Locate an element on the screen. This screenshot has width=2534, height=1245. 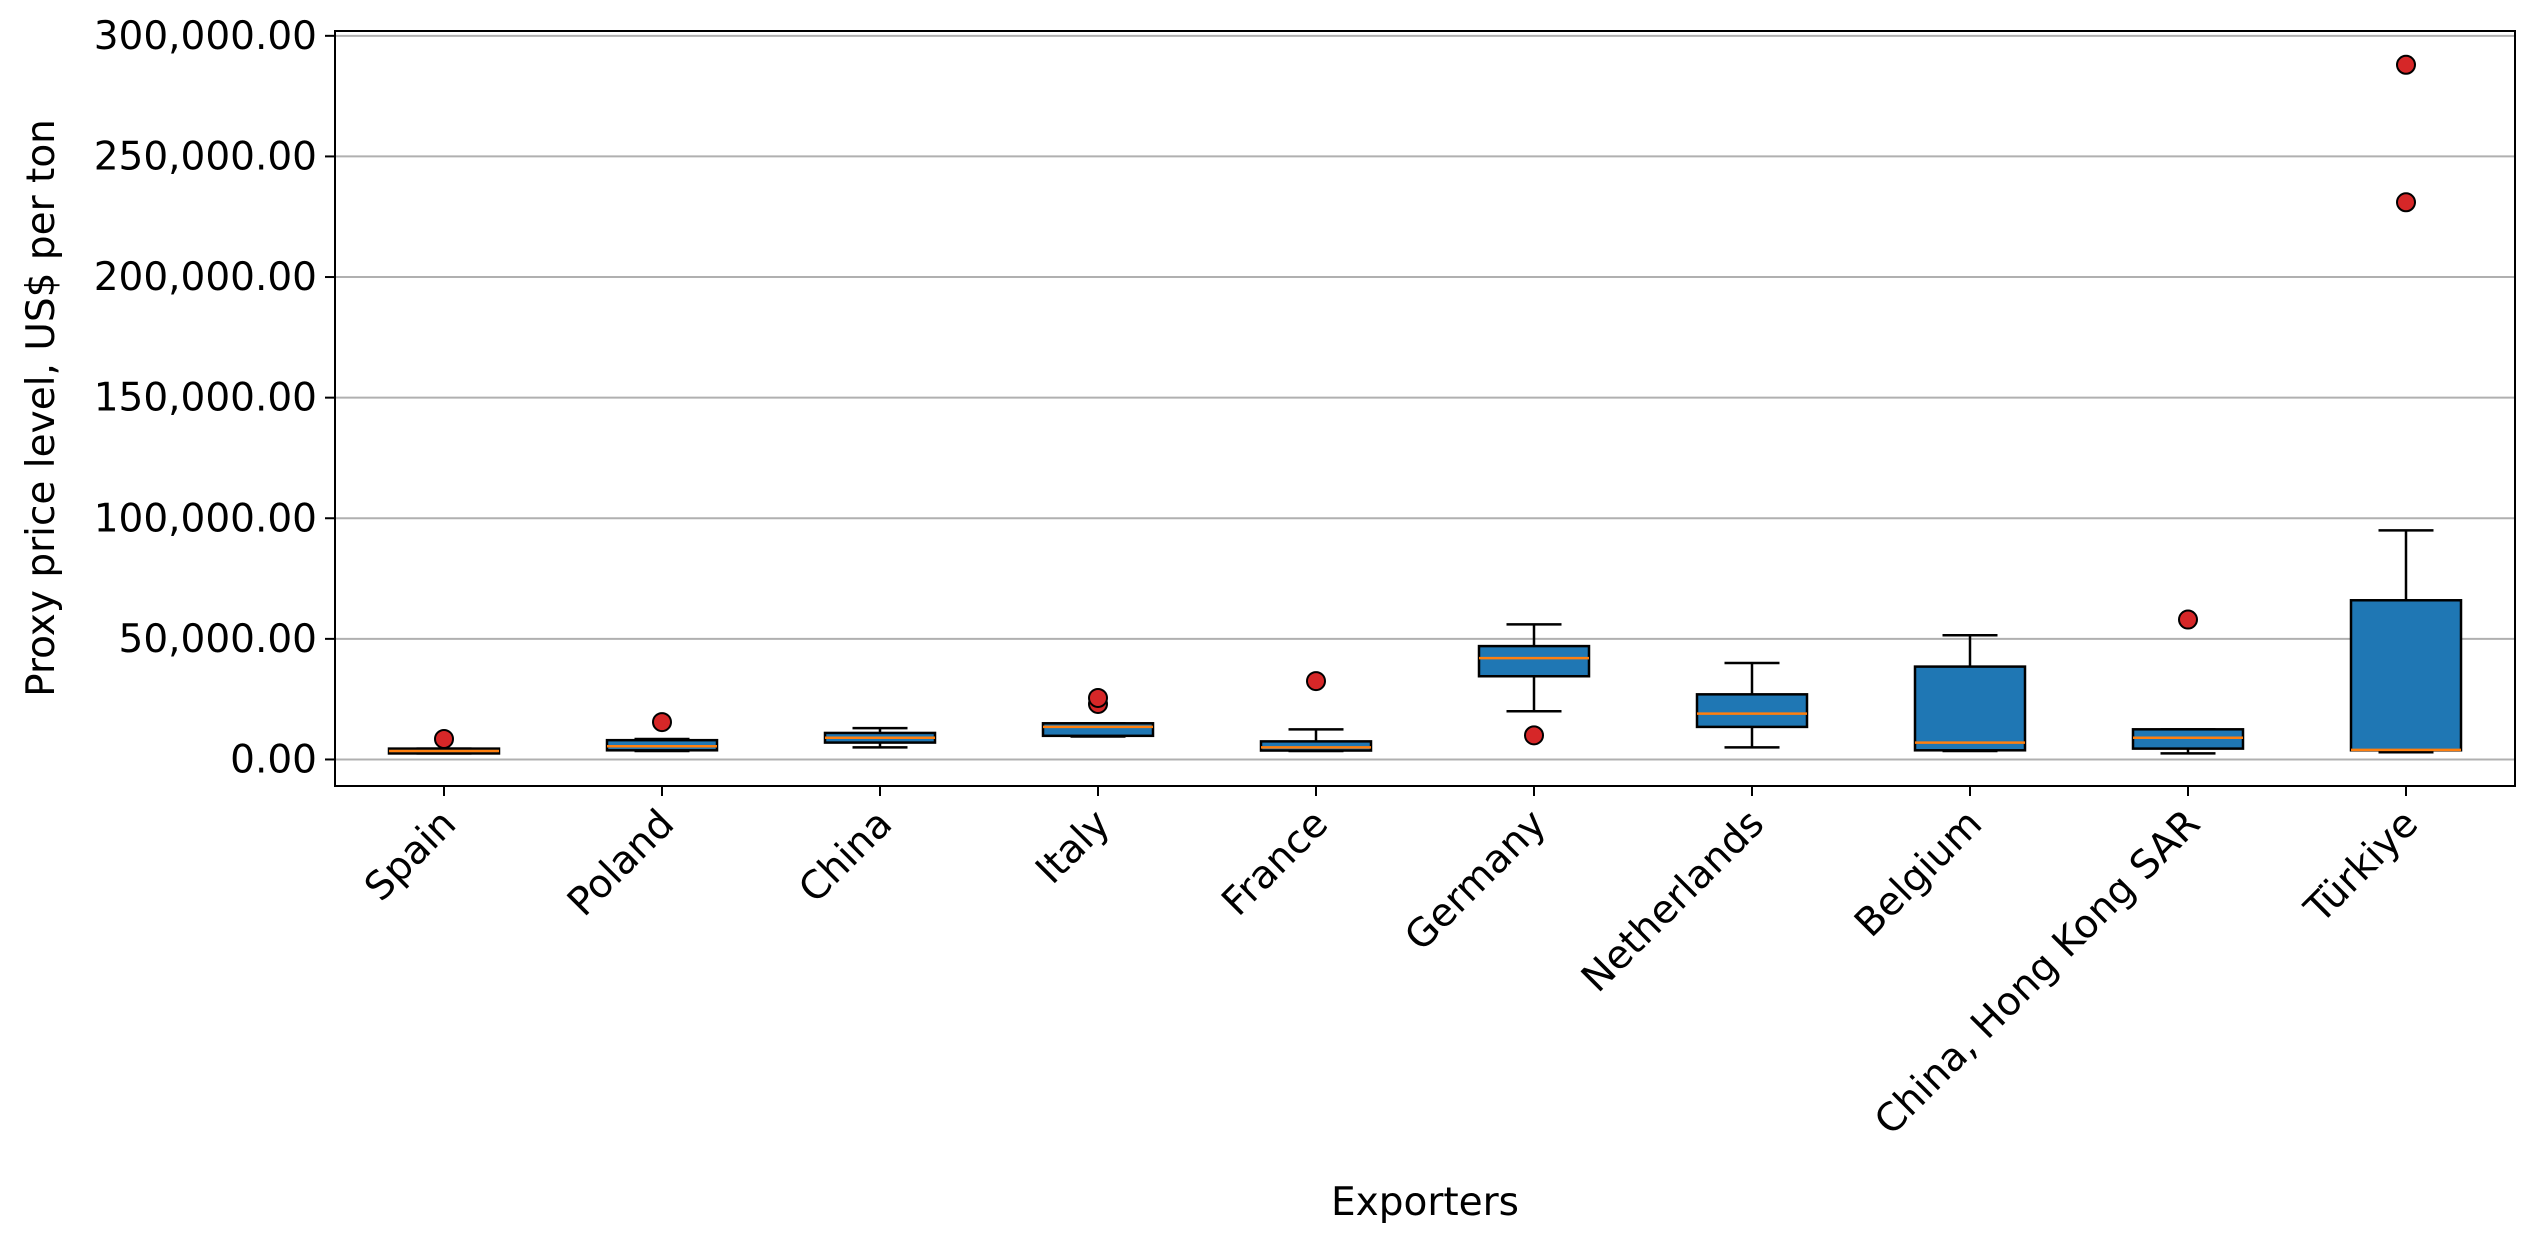
x-tick-label: Spain is located at coordinates (410, 855).